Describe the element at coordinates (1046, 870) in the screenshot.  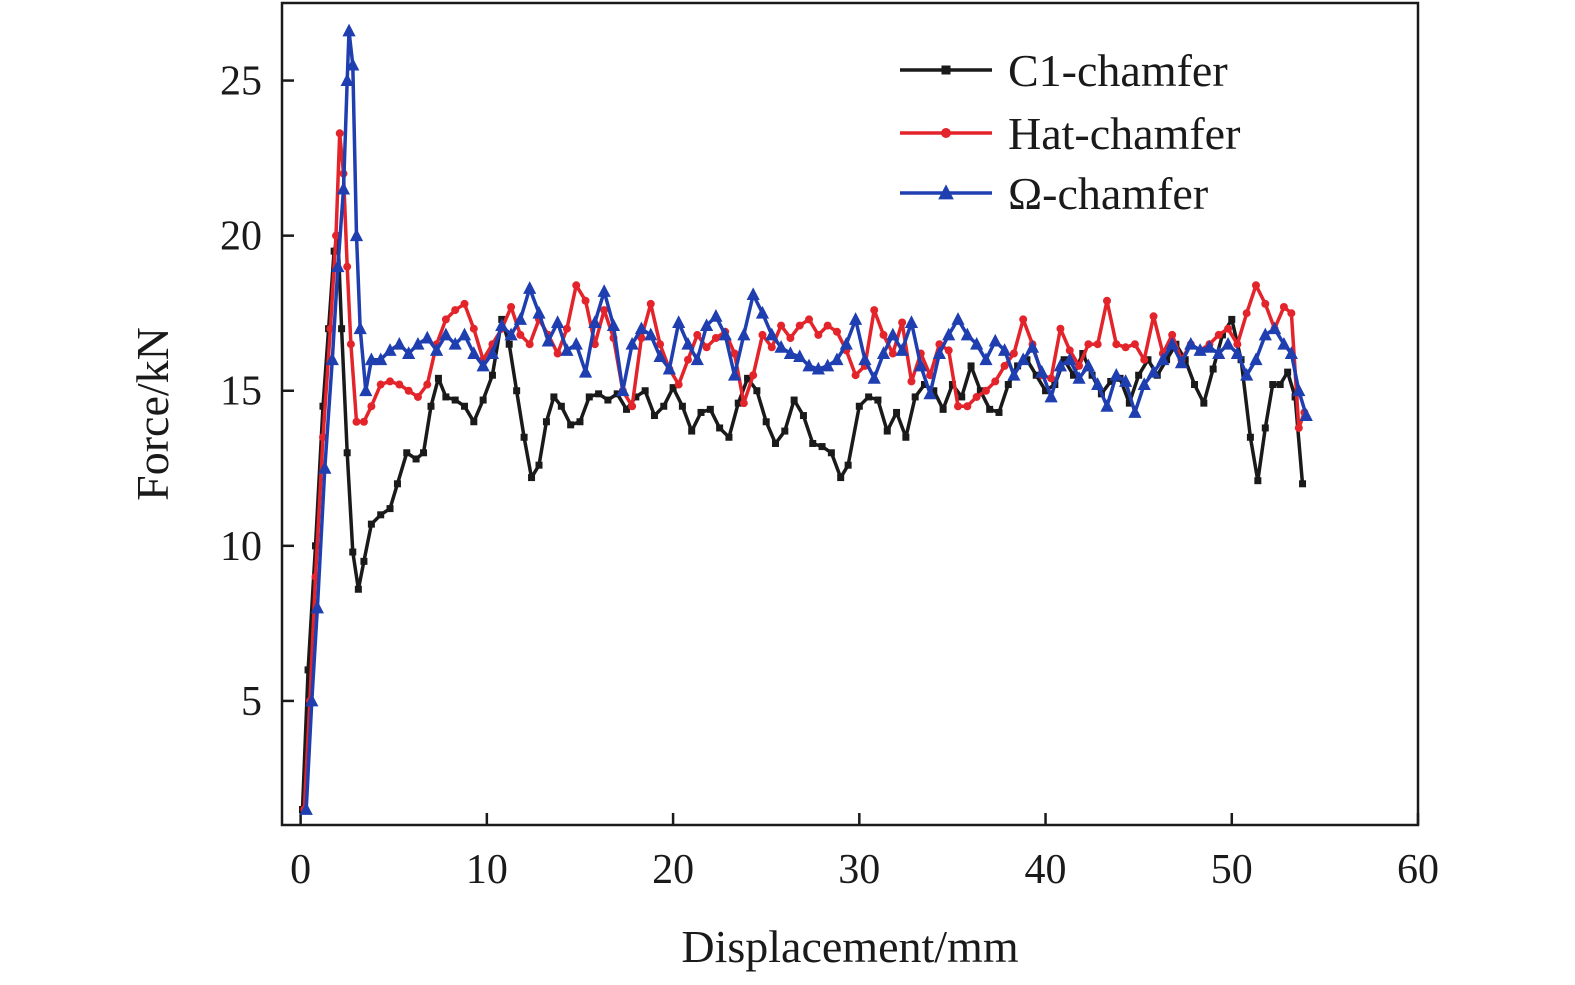
I see `x-tick-label: 40` at that location.